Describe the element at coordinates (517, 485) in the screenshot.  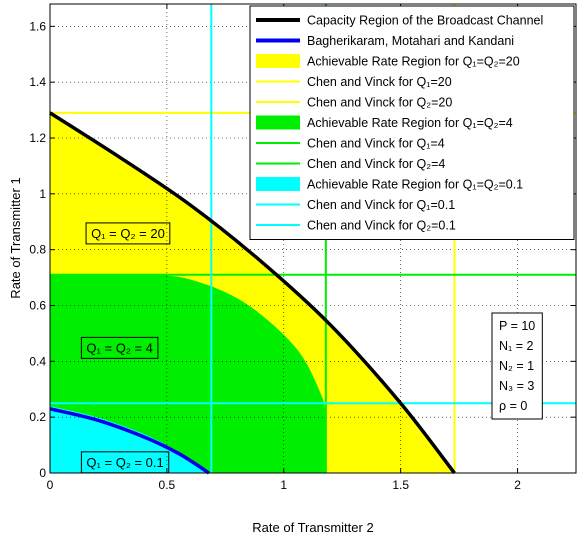
I see `x-tick-label: 2` at that location.